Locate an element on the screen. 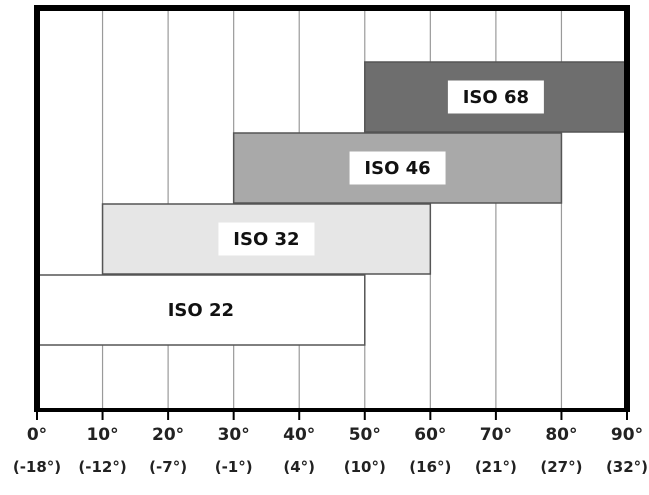 The width and height of the screenshot is (649, 495). x-tick-label-60: 60° is located at coordinates (430, 435).